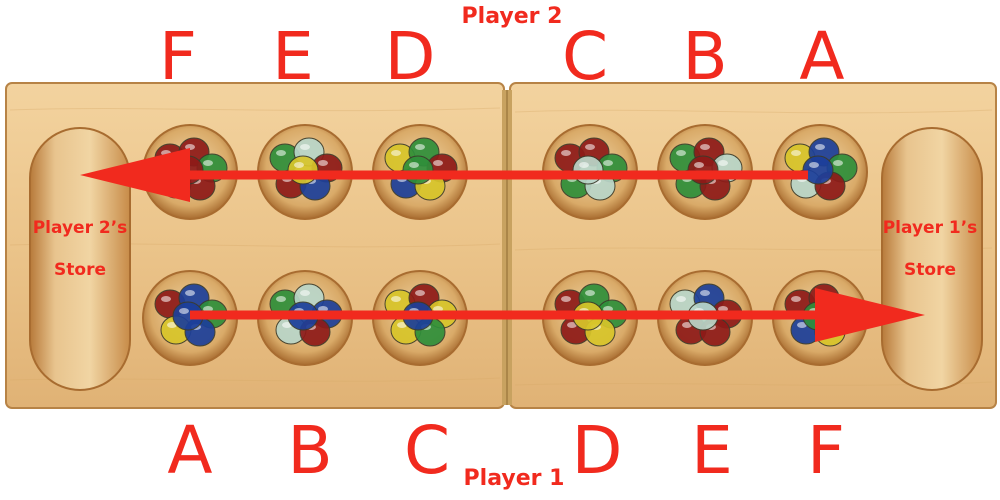 Image resolution: width=1000 pixels, height=500 pixels. I want to click on store-left, so click(80, 259).